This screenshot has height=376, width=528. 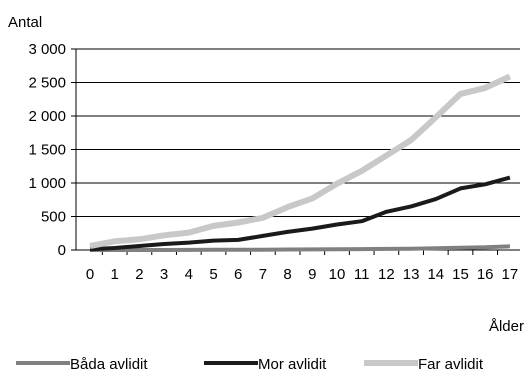 What do you see at coordinates (337, 274) in the screenshot?
I see `x-tick-label: 10` at bounding box center [337, 274].